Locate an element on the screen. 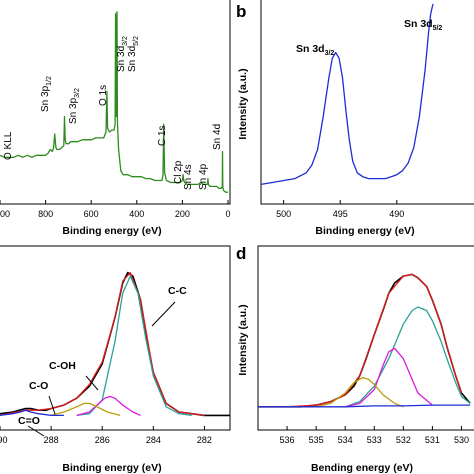  panel-a-peak-label-o-1s: O 1s is located at coordinates (103, 95).